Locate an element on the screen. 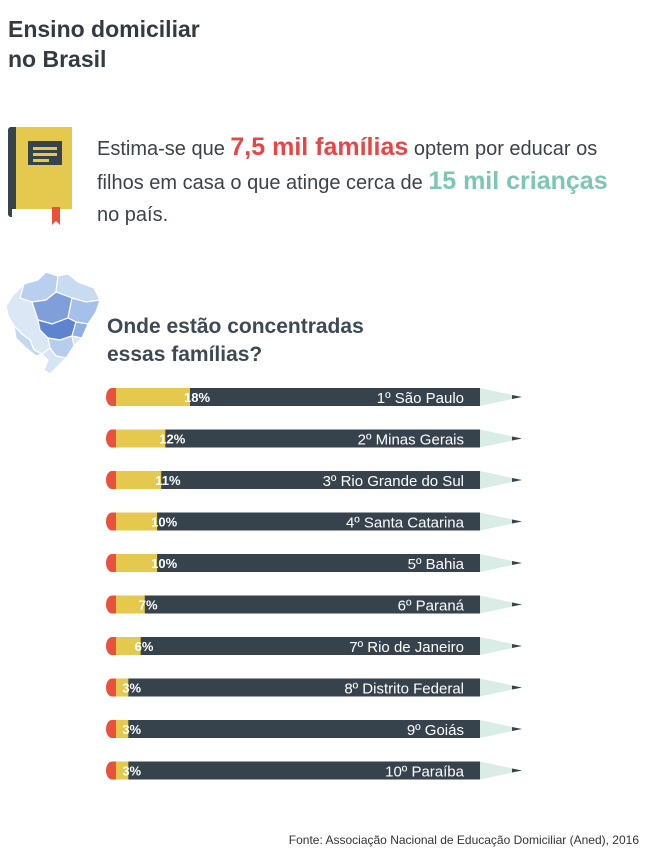 This screenshot has width=653, height=862. value-label: 7% is located at coordinates (148, 605).